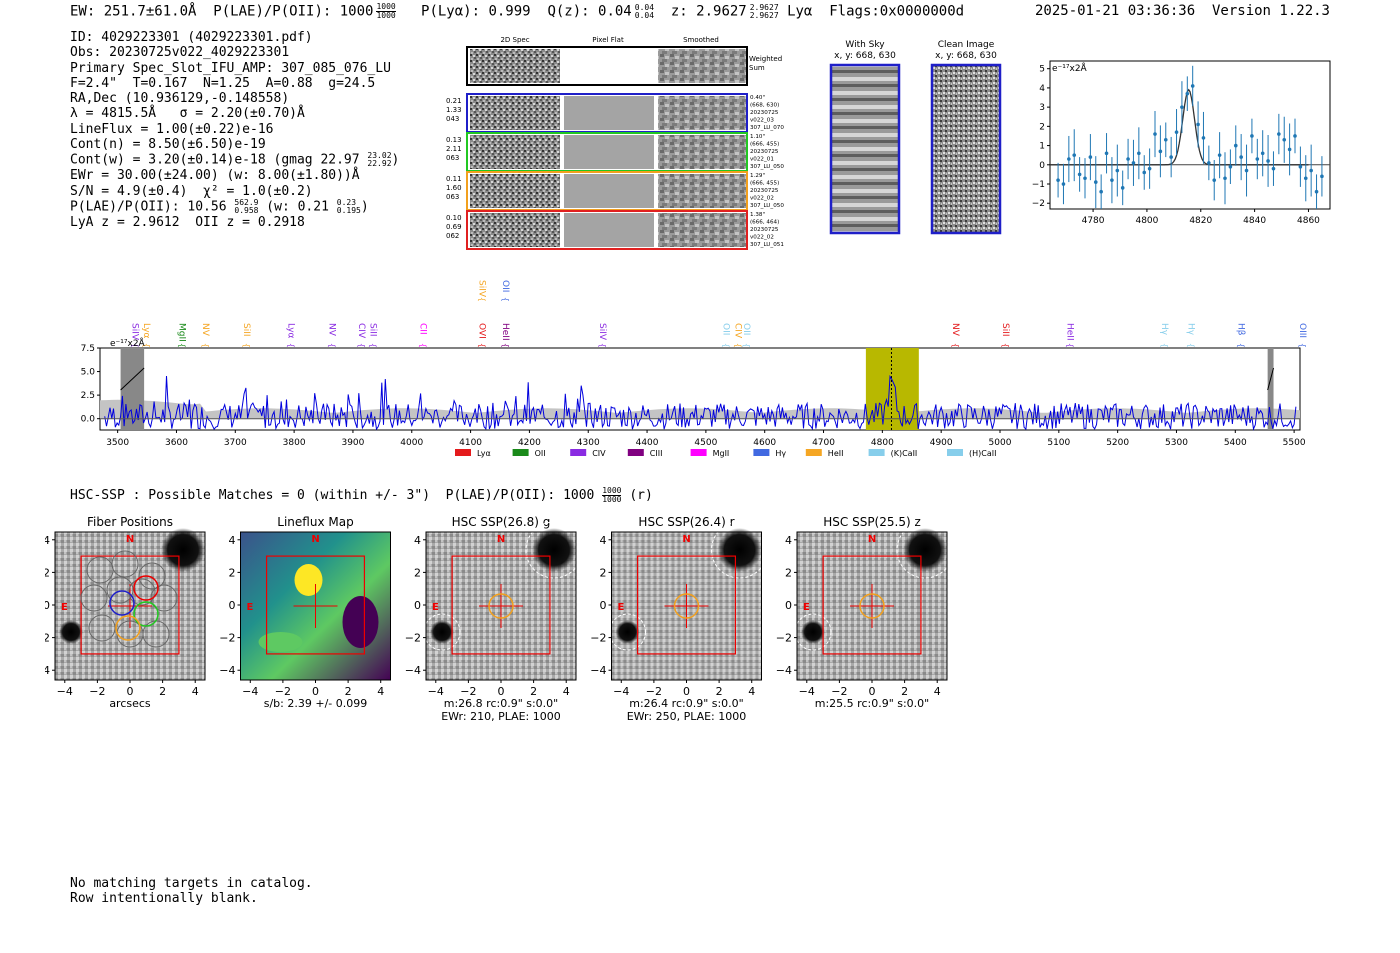 The image size is (1400, 953). What do you see at coordinates (470, 443) in the screenshot?
I see `spectrum-xtick-label: 4100` at bounding box center [470, 443].